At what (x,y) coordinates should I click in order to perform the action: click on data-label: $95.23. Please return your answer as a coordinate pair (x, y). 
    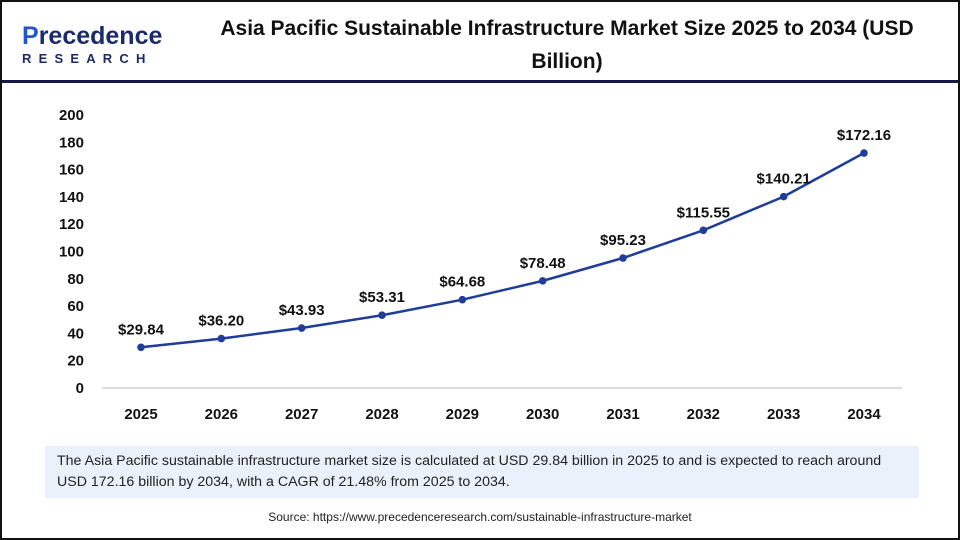
    Looking at the image, I should click on (623, 240).